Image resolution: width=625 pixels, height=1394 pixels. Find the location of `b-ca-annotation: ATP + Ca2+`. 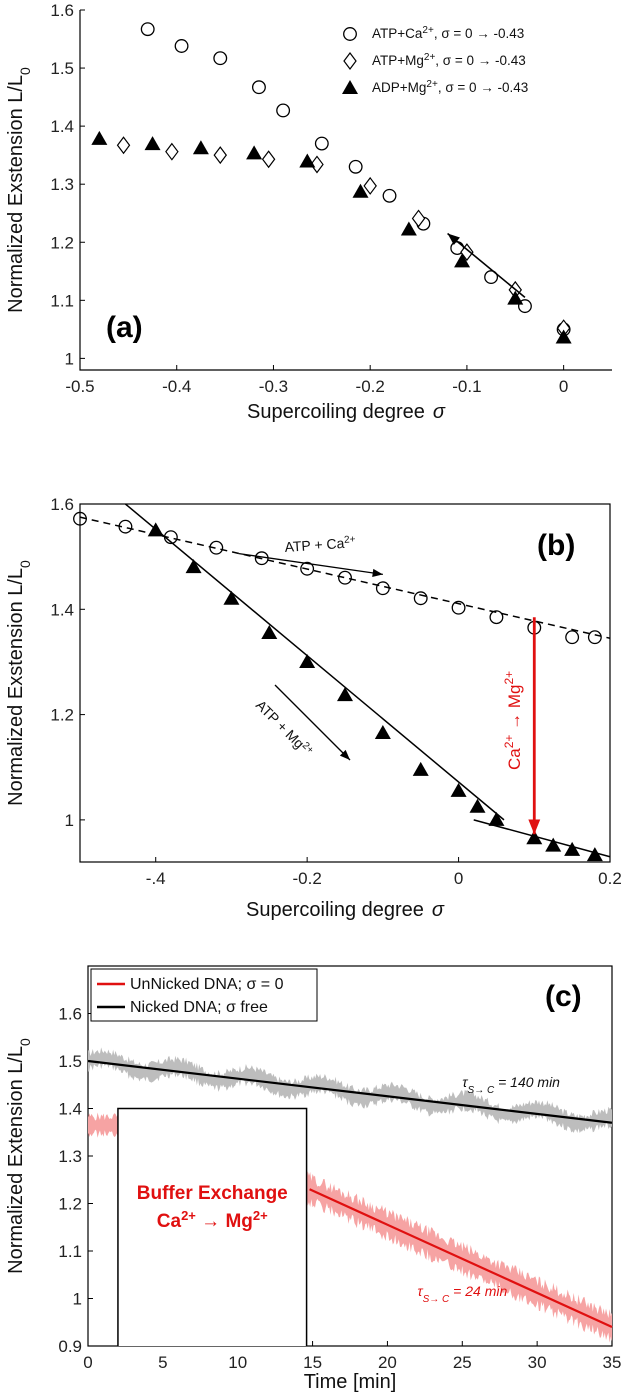

b-ca-annotation: ATP + Ca2+ is located at coordinates (320, 544).